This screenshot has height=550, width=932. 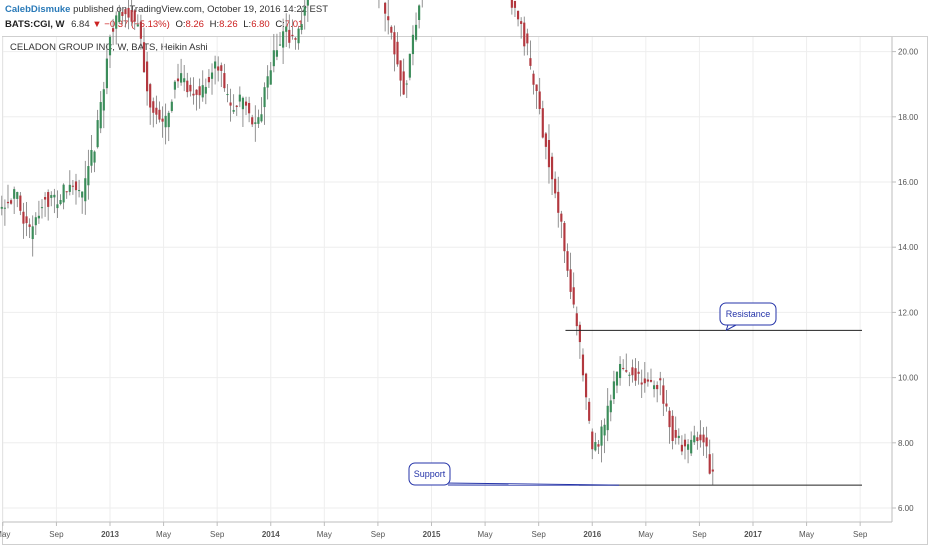 What do you see at coordinates (271, 534) in the screenshot?
I see `x-tick-label: 2014` at bounding box center [271, 534].